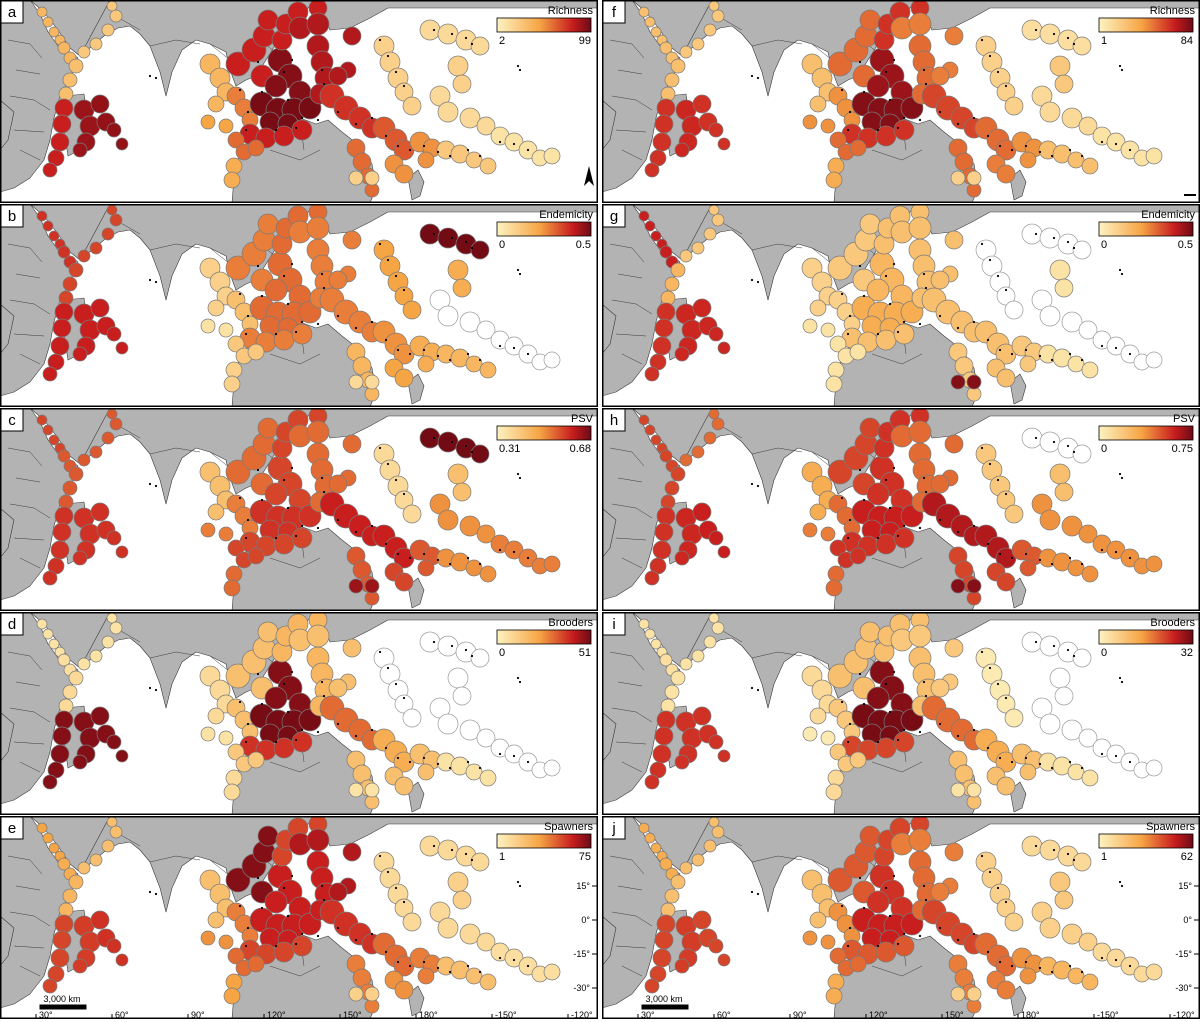 This screenshot has height=1022, width=1200. What do you see at coordinates (252, 456) in the screenshot?
I see `region-south-china-sea` at bounding box center [252, 456].